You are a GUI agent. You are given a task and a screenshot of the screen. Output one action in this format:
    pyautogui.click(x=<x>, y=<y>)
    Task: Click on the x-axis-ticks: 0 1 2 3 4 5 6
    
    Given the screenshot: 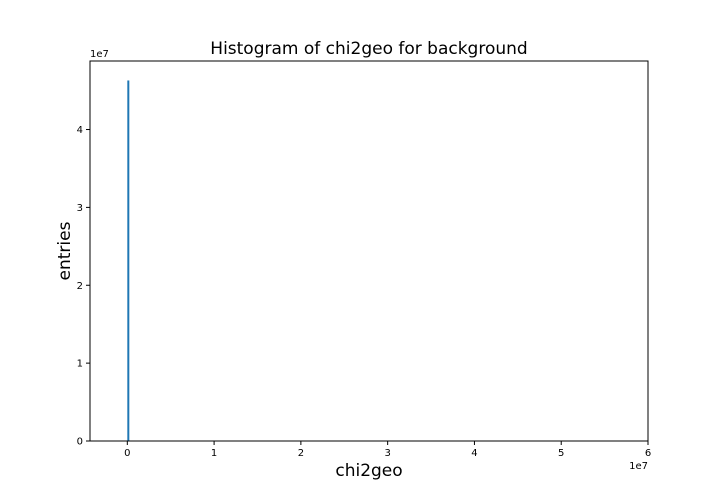 What is the action you would take?
    pyautogui.click(x=387, y=450)
    